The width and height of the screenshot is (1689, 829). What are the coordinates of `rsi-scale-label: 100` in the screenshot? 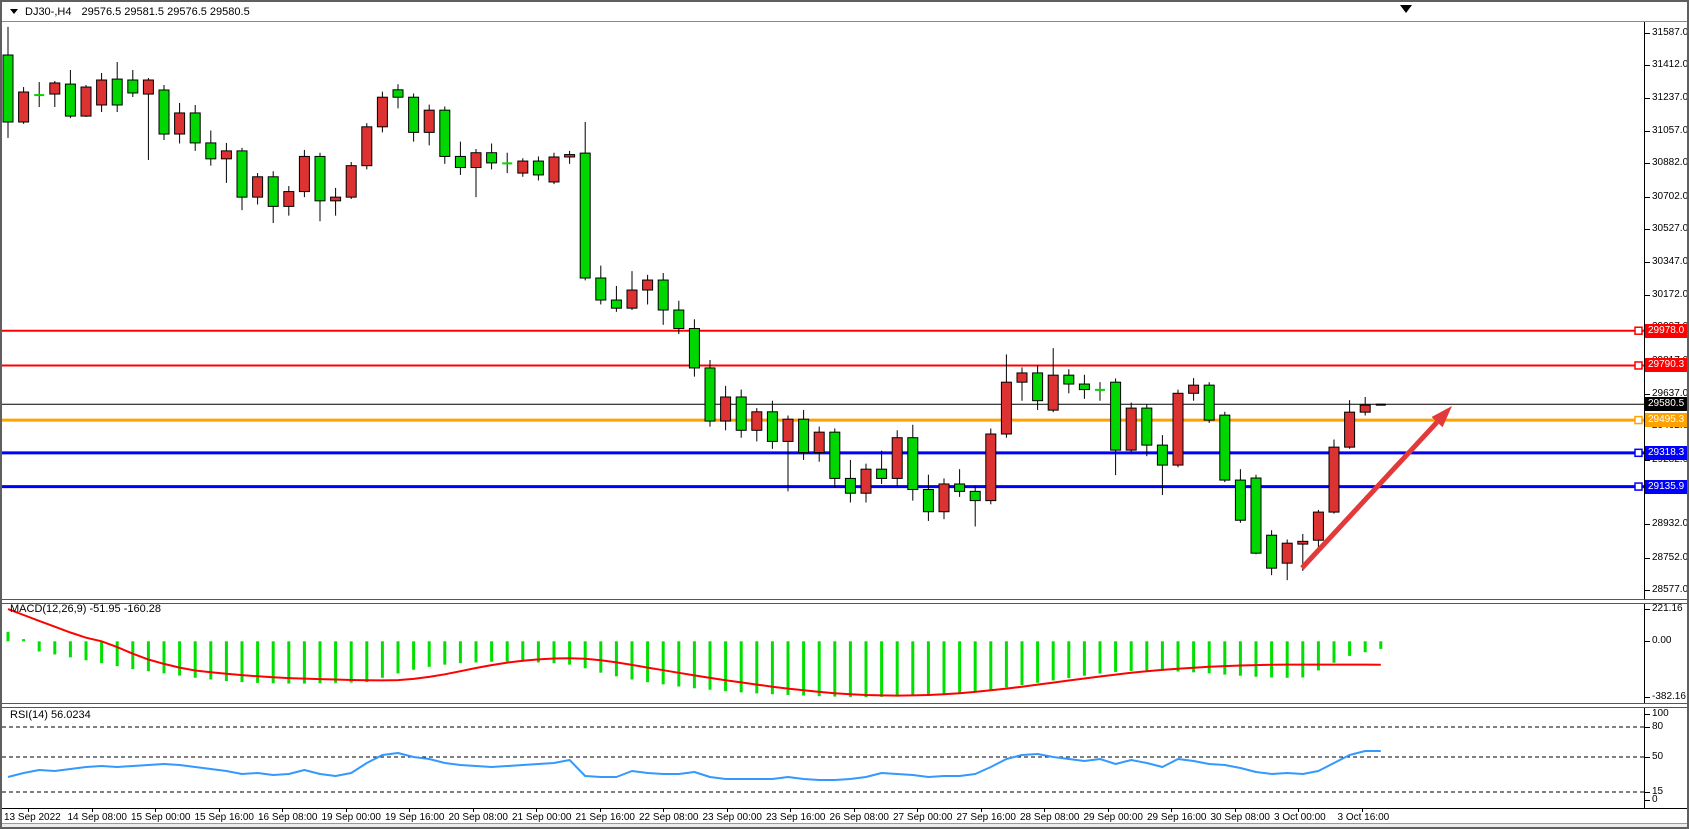 It's located at (1660, 713).